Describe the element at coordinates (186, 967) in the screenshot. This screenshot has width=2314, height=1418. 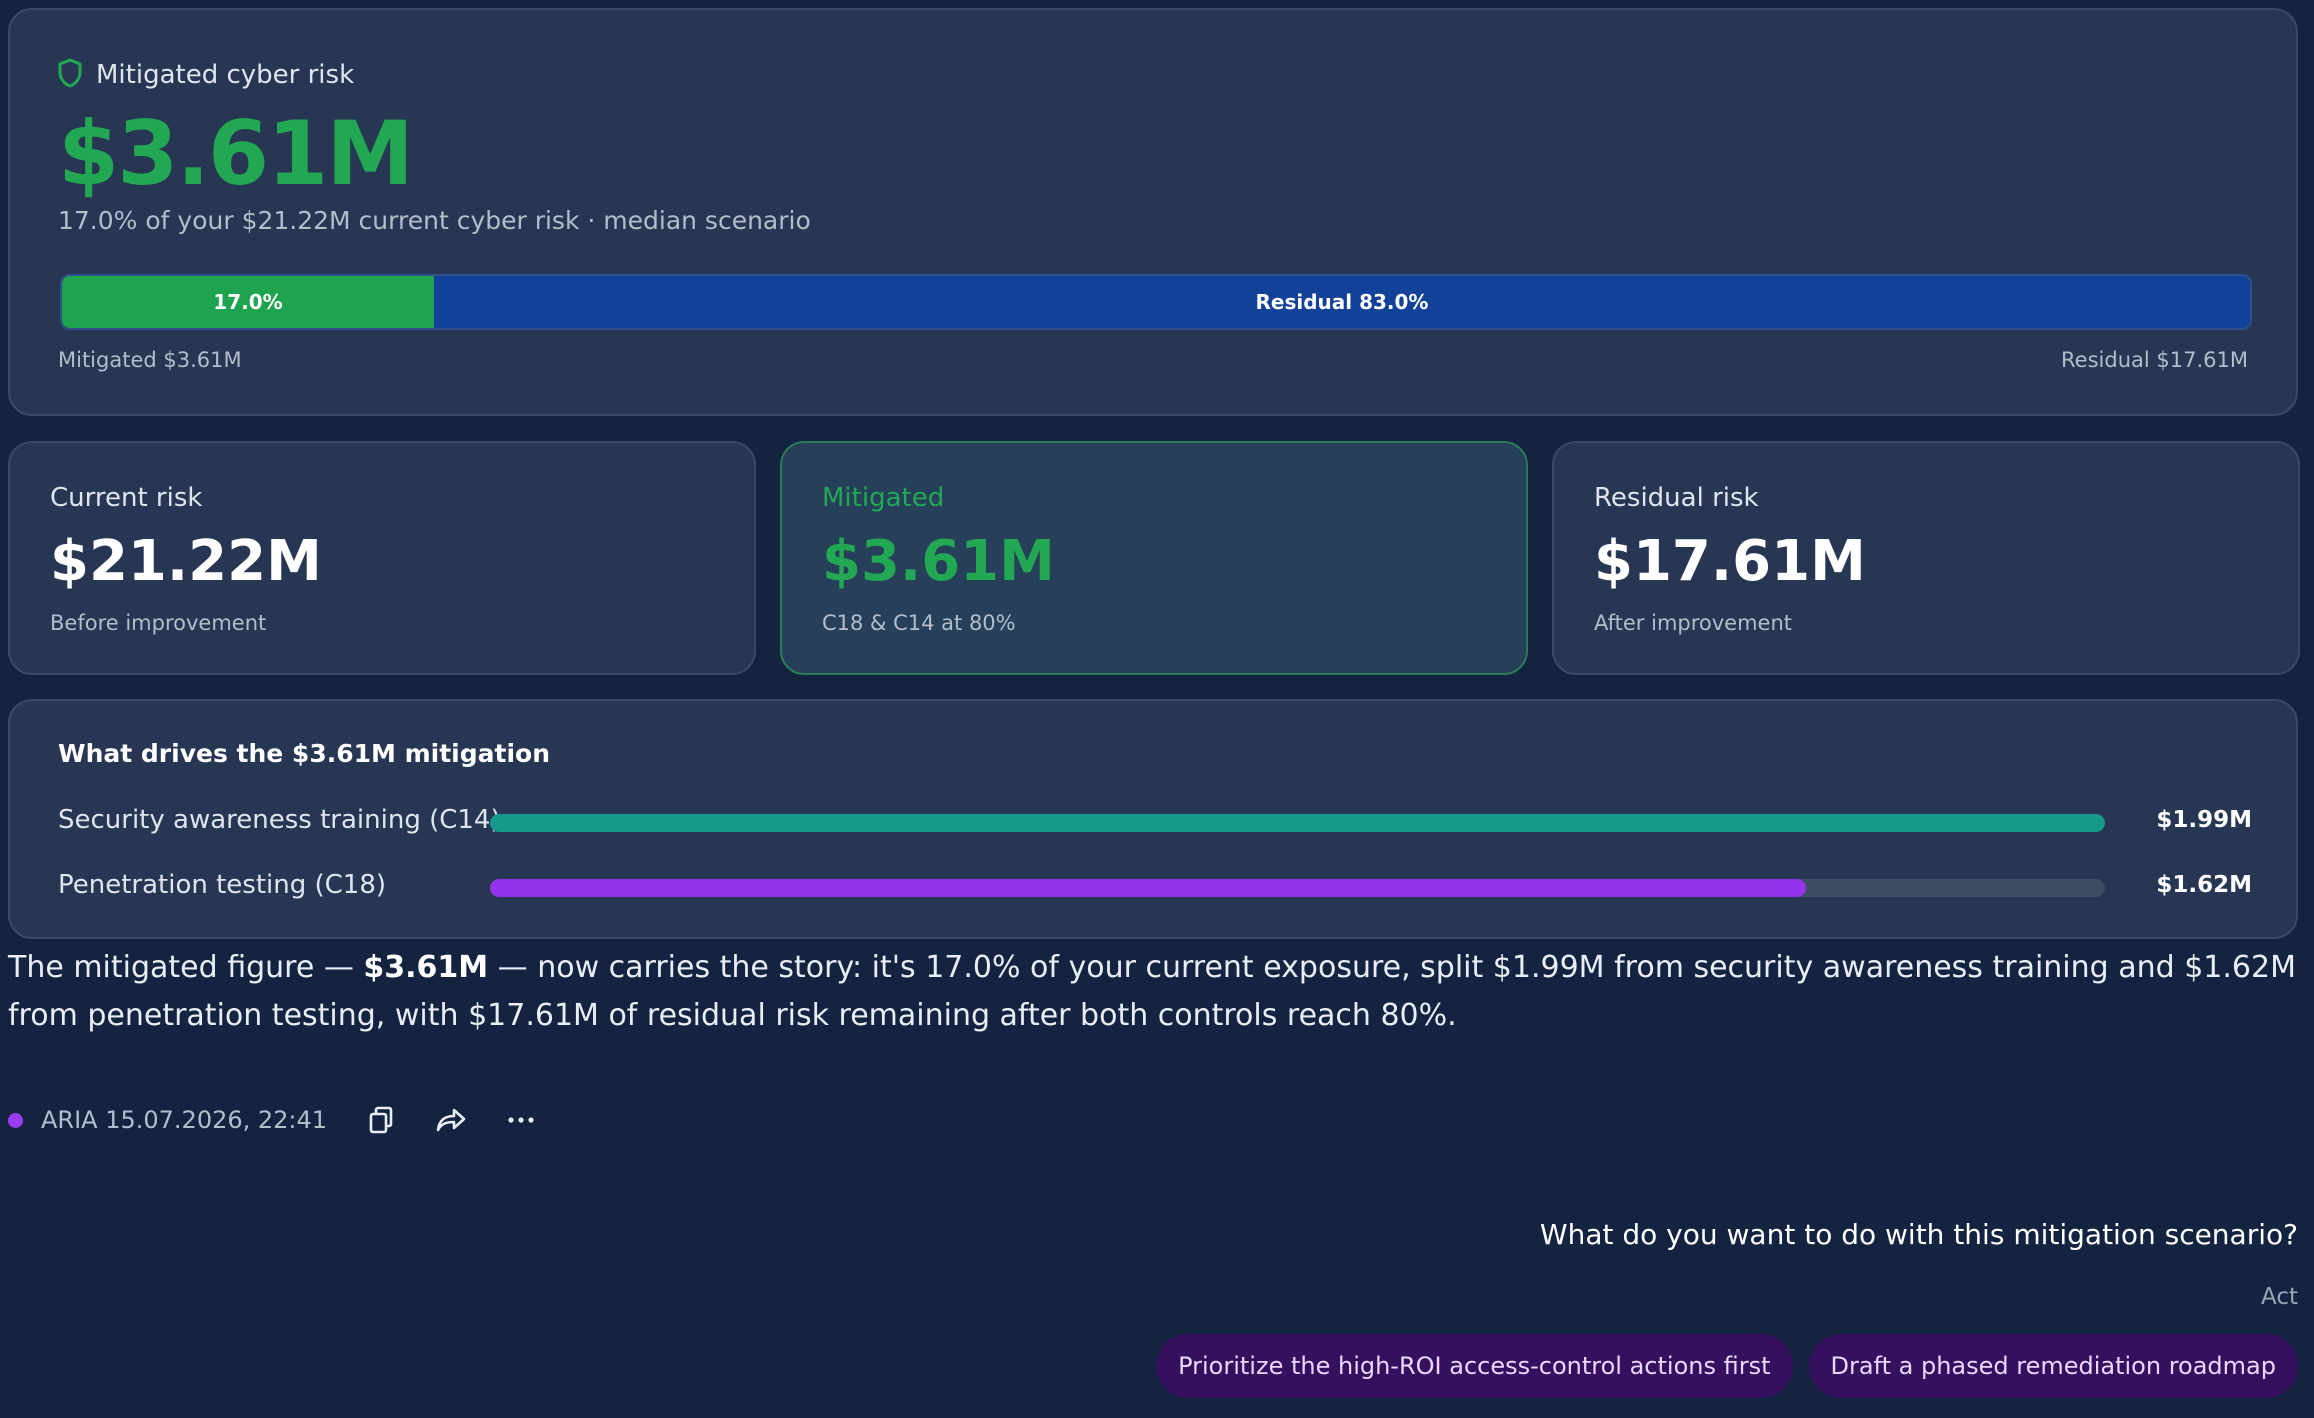
I see `message-text-pre: The mitigated figure —` at that location.